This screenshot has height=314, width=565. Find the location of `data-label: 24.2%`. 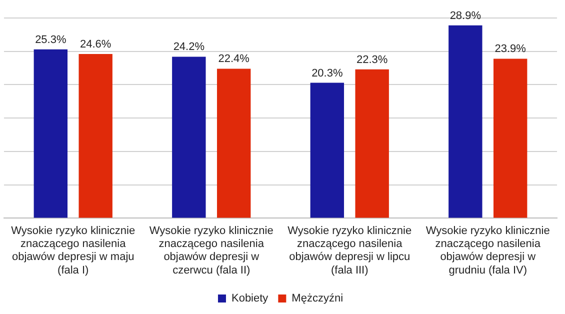

data-label: 24.2% is located at coordinates (189, 47).